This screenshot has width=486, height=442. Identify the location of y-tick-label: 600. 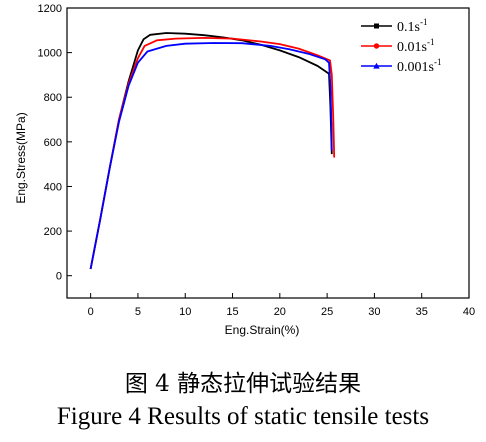
(53, 143).